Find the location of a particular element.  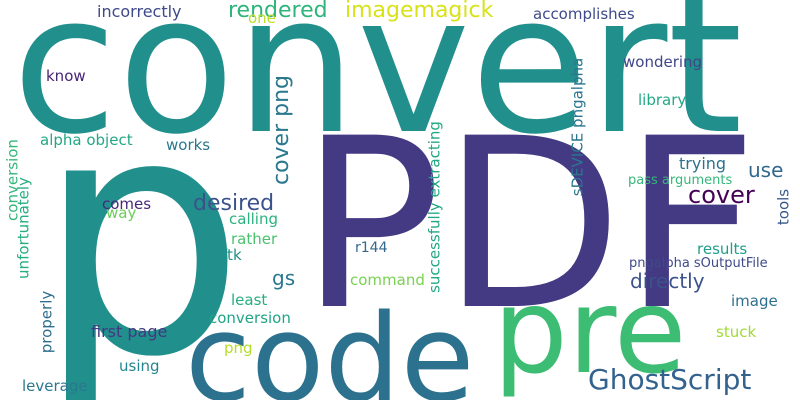

word-accomplishes: accomplishes is located at coordinates (584, 14).